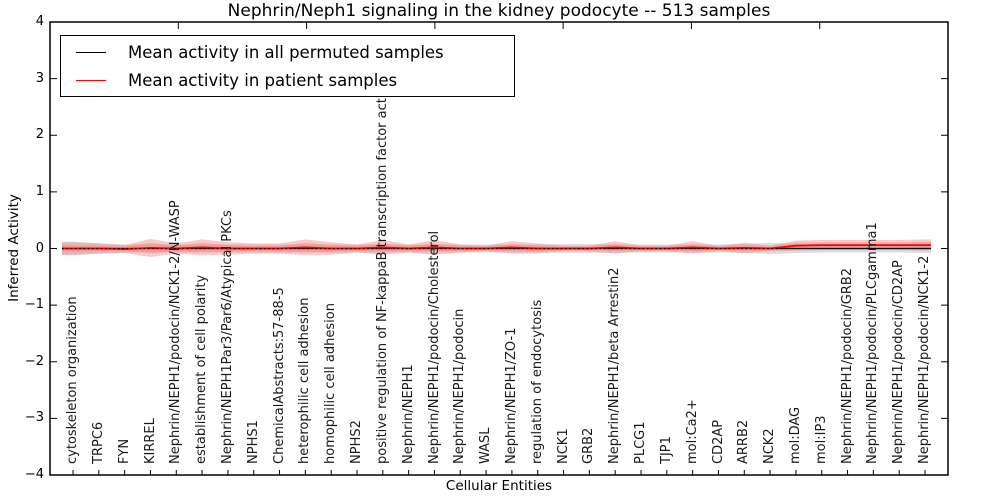  I want to click on legend-item-patient: Mean activity in patient samples, so click(295, 80).